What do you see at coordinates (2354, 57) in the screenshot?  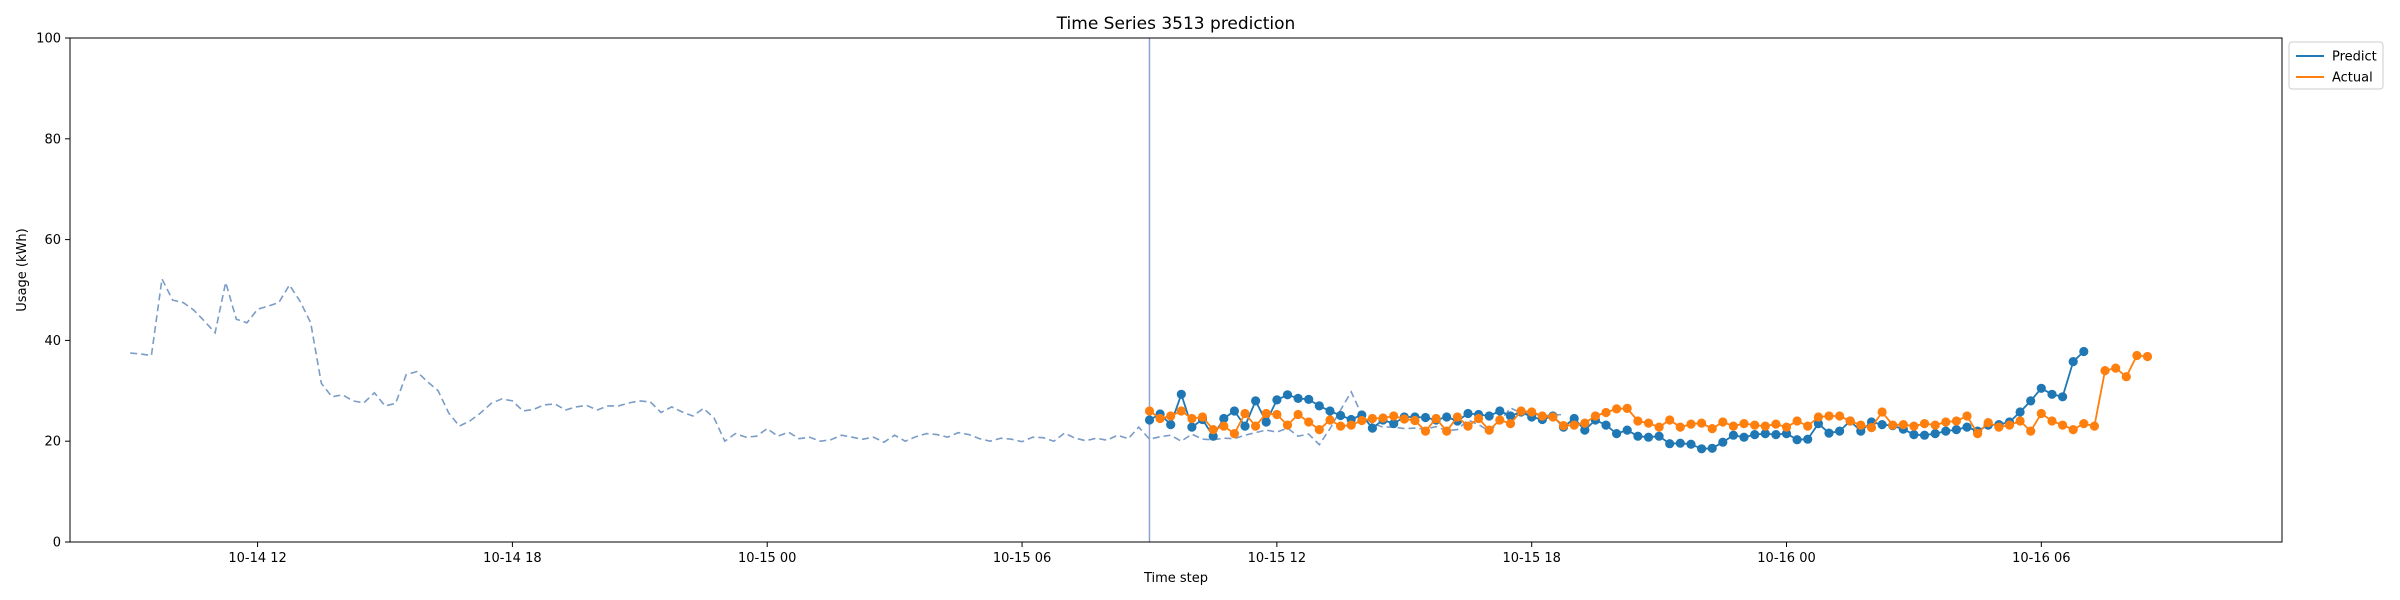 I see `legend-label-predict: Predict` at bounding box center [2354, 57].